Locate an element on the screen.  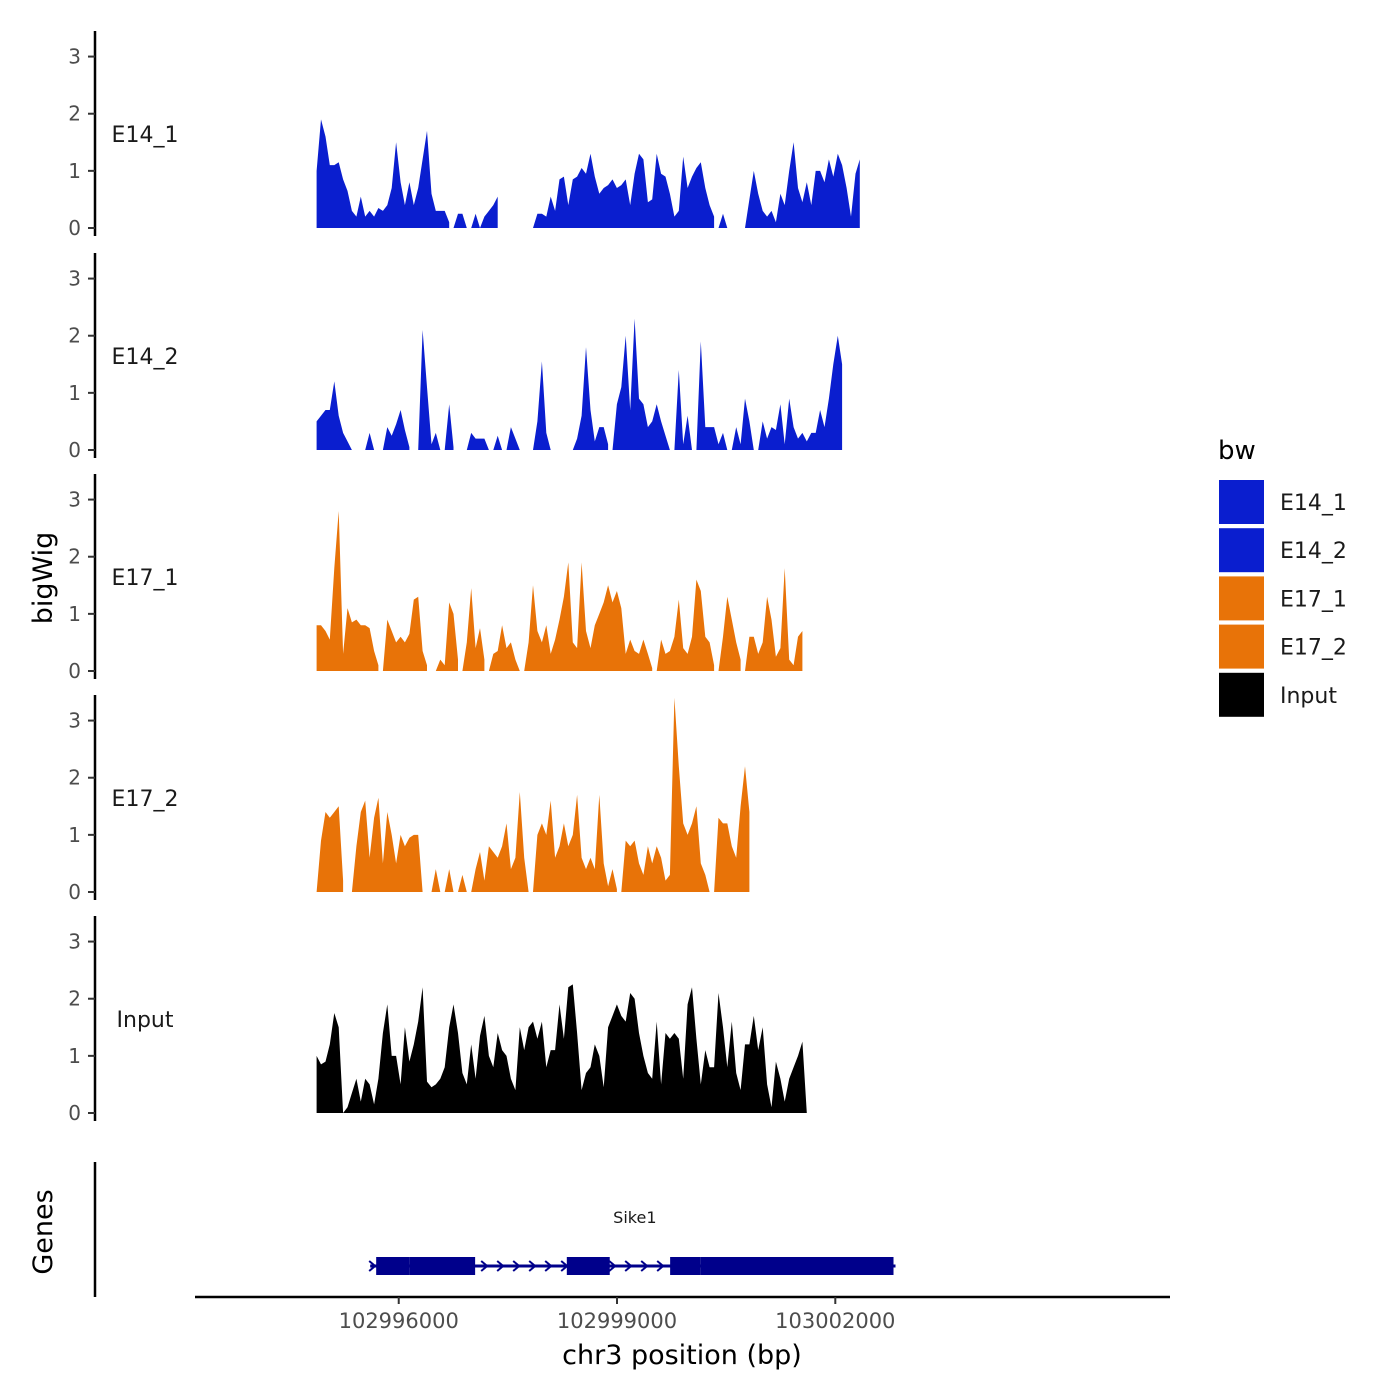
legend-label: Input is located at coordinates (1308, 696).